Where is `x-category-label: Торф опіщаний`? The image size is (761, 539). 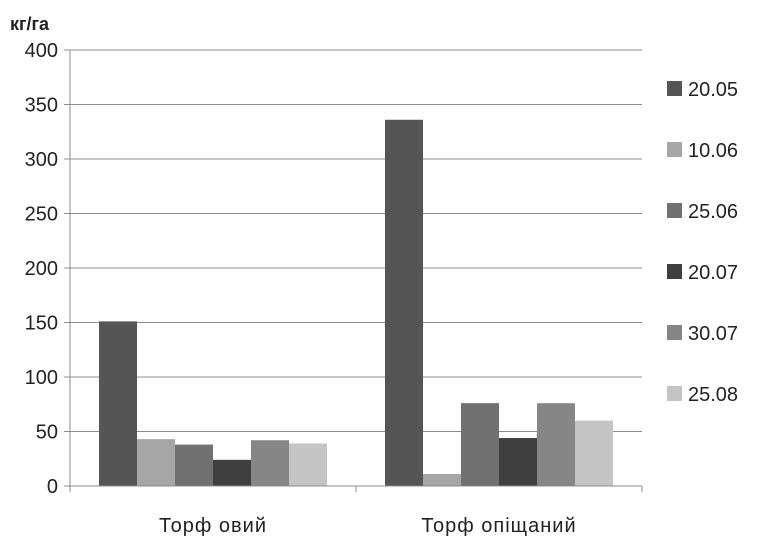 x-category-label: Торф опіщаний is located at coordinates (498, 526).